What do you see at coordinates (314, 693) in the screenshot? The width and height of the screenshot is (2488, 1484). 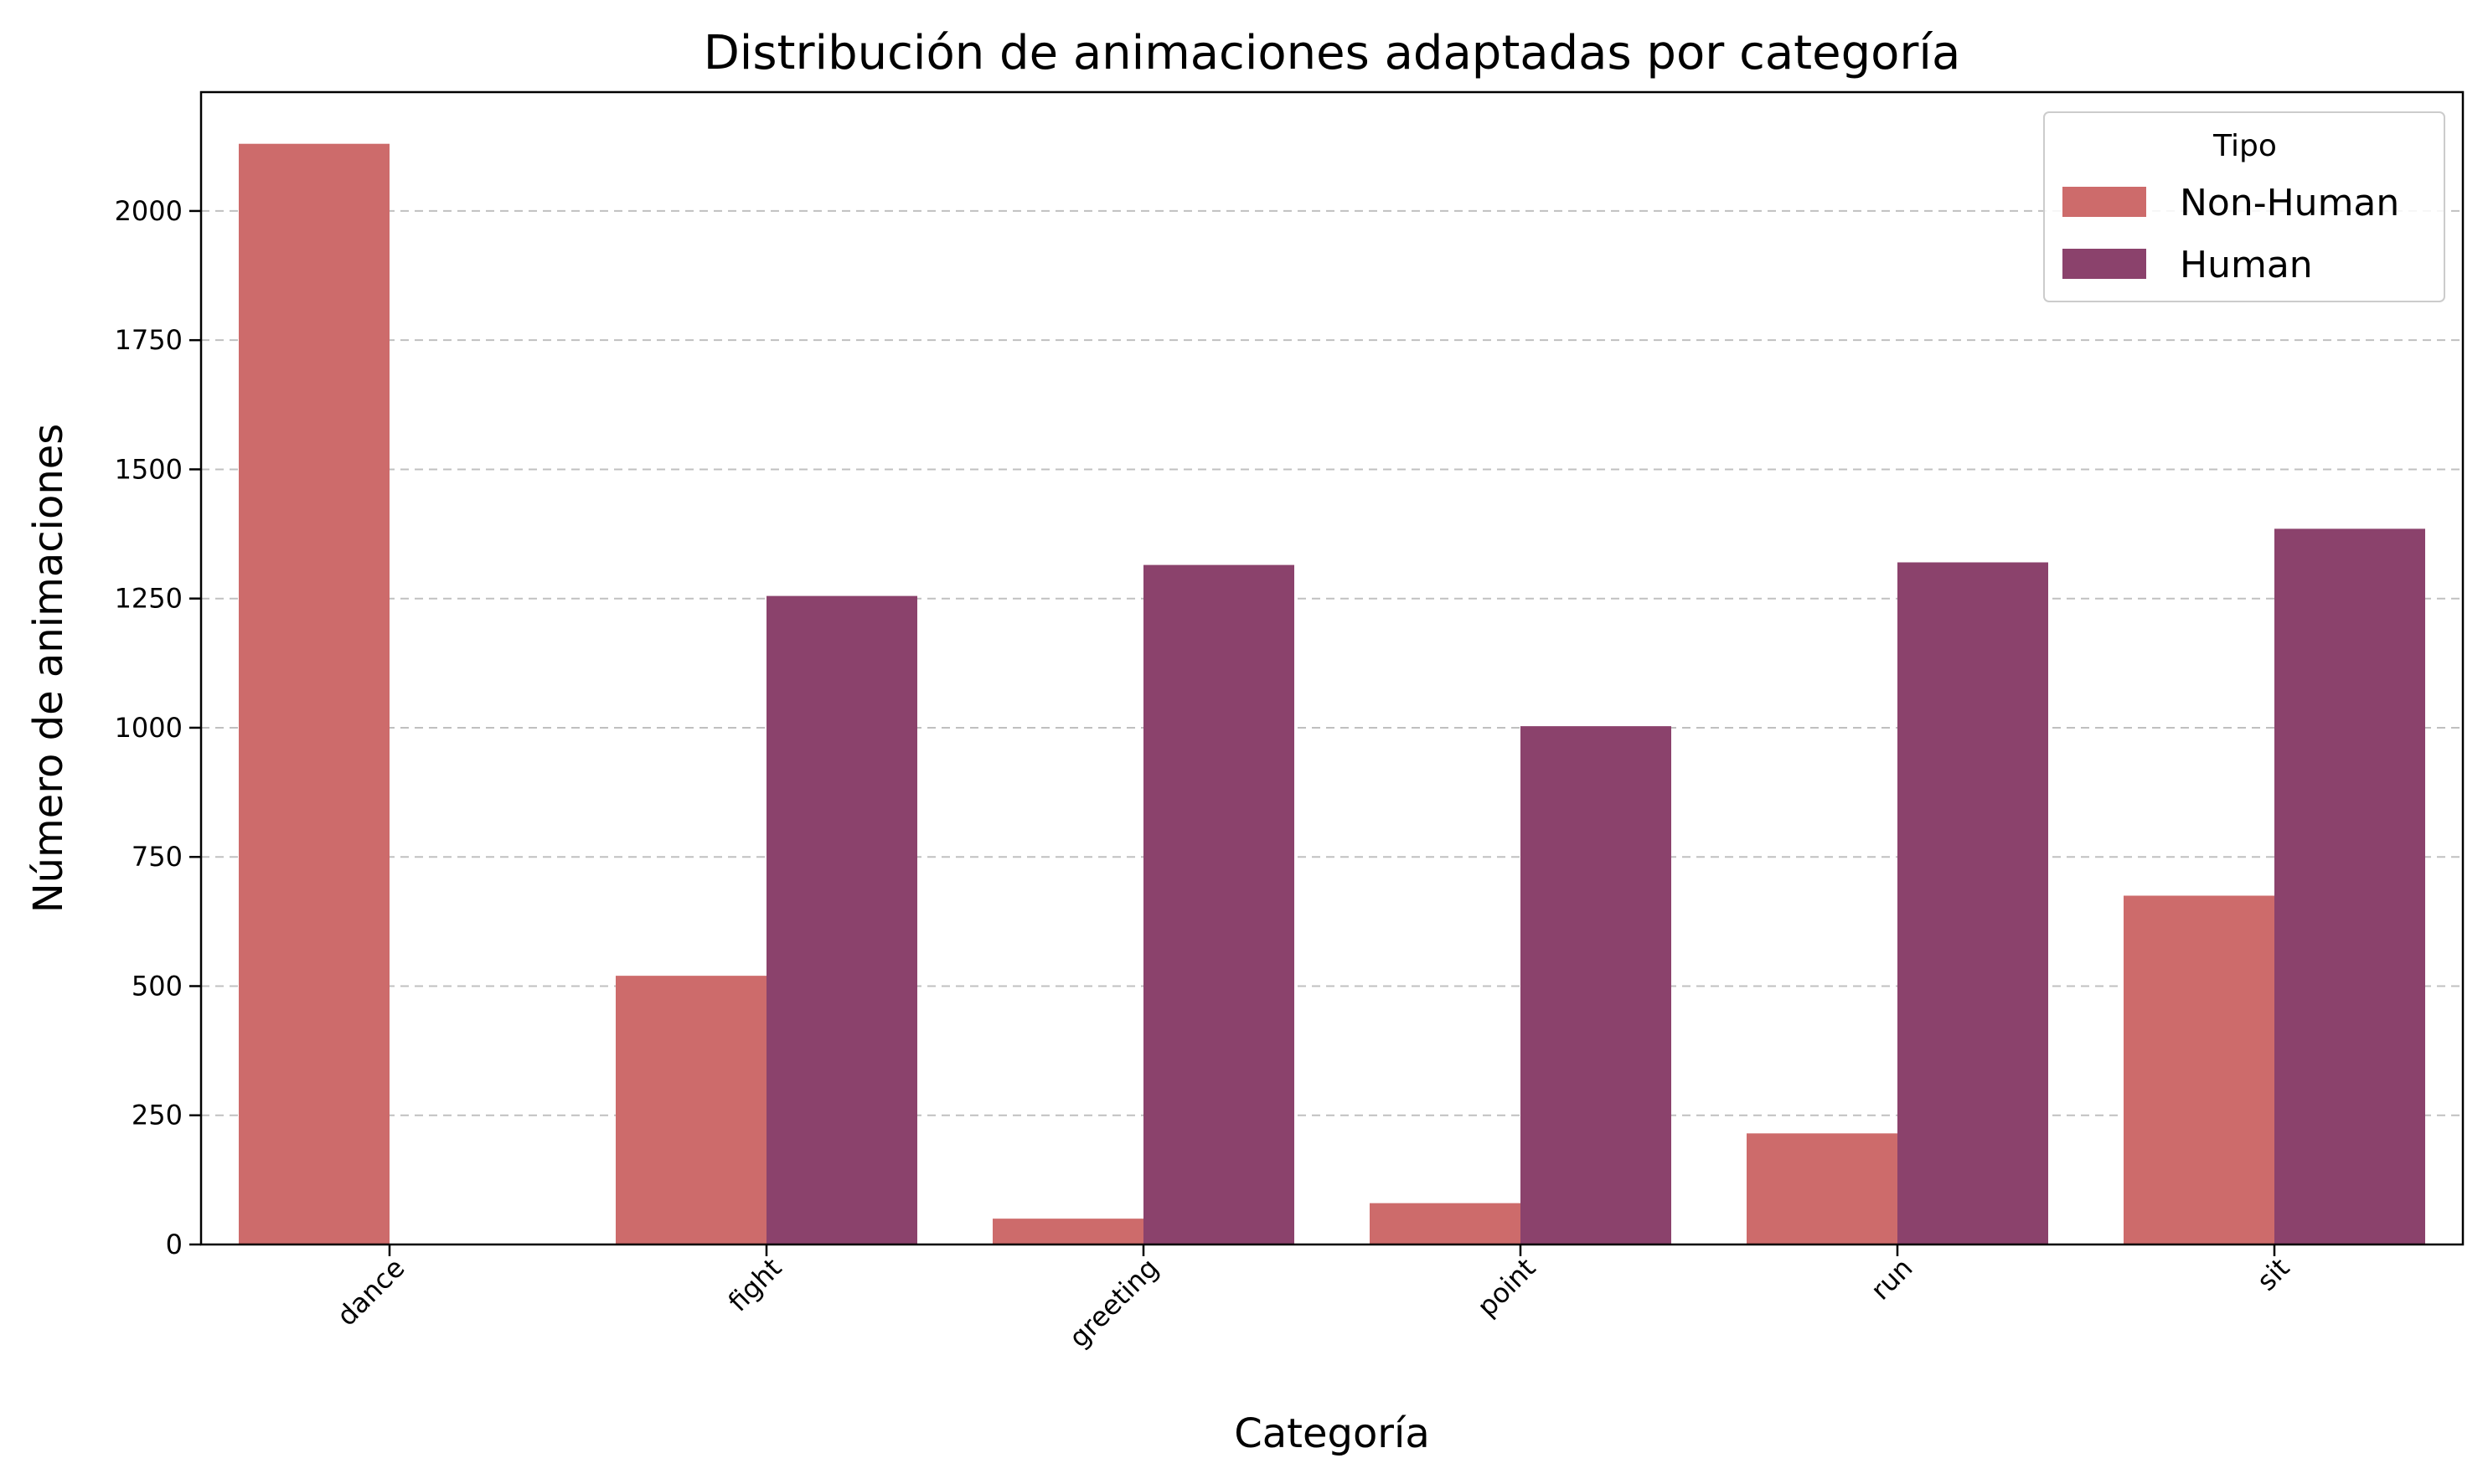 I see `bar-non-human-dance` at bounding box center [314, 693].